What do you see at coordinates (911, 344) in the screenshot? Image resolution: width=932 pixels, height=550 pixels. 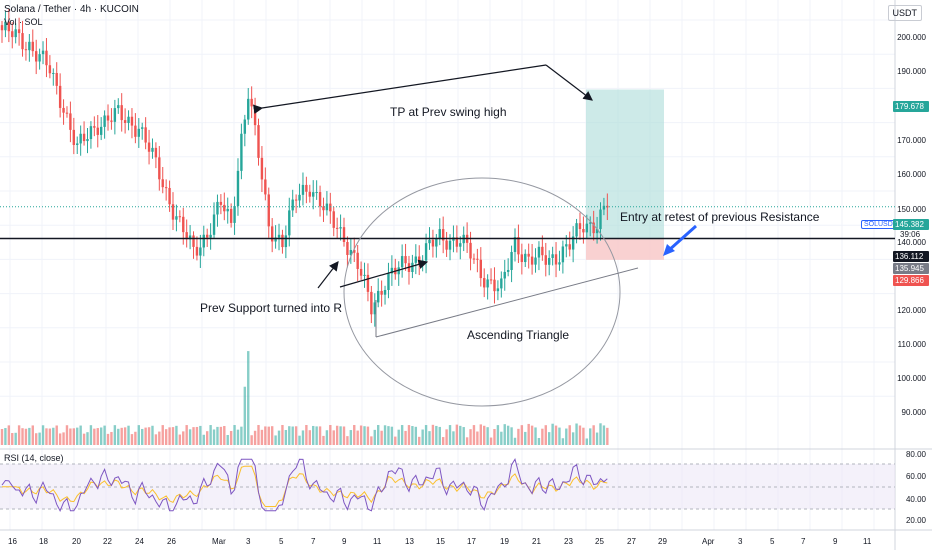 I see `y-tick: 110.000` at bounding box center [911, 344].